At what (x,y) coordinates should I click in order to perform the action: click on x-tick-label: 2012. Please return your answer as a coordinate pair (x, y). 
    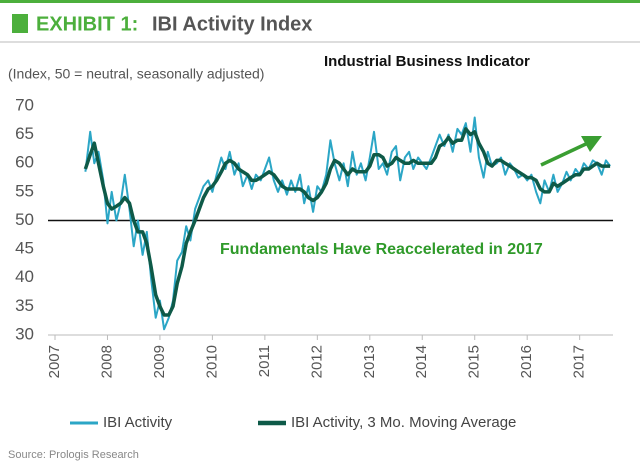
    Looking at the image, I should click on (316, 361).